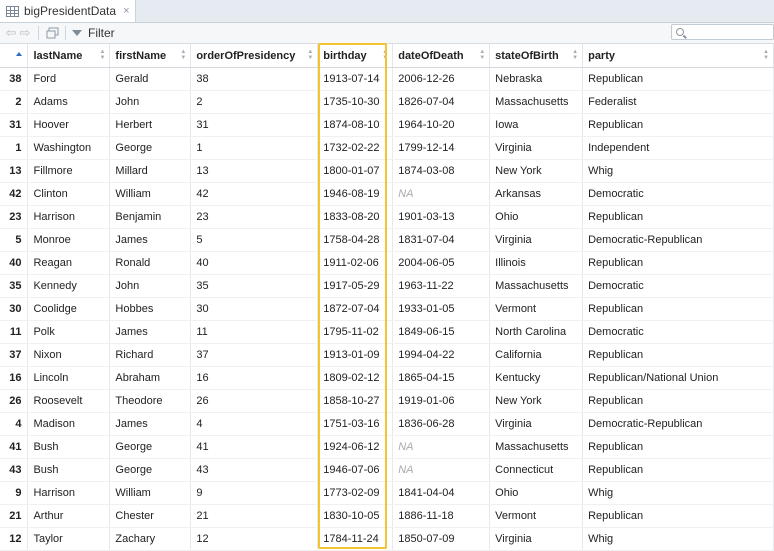  I want to click on cell-dateofdeath: 1933-01-05, so click(441, 309).